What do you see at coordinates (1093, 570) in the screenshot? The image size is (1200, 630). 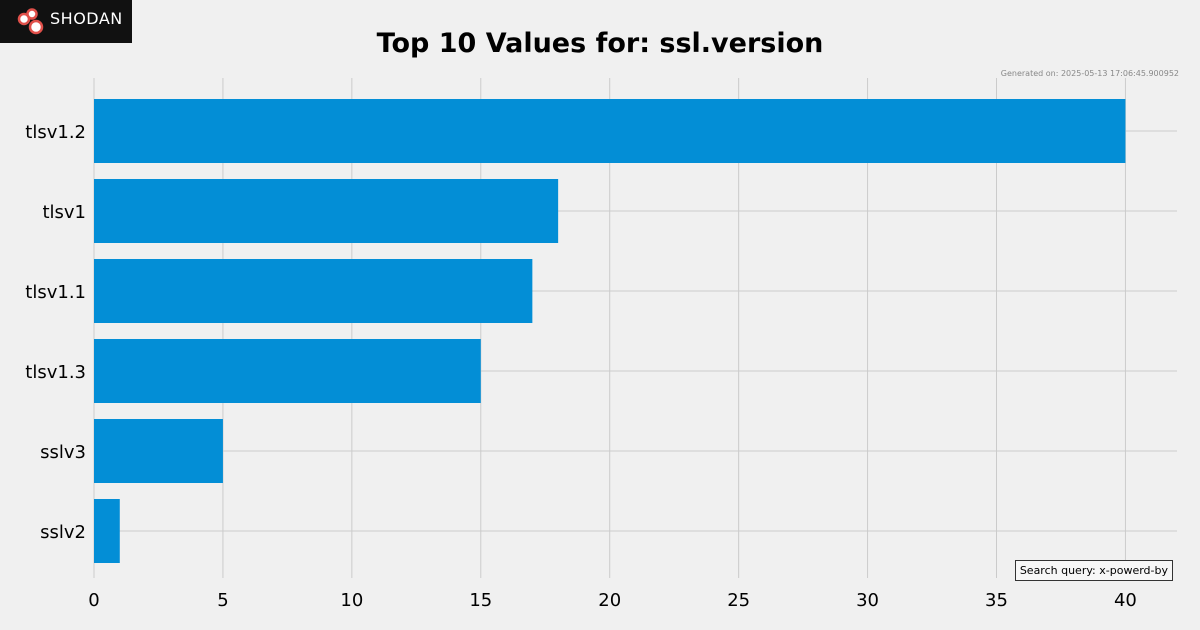 I see `search-query-box: Search query: x-powerd-by` at bounding box center [1093, 570].